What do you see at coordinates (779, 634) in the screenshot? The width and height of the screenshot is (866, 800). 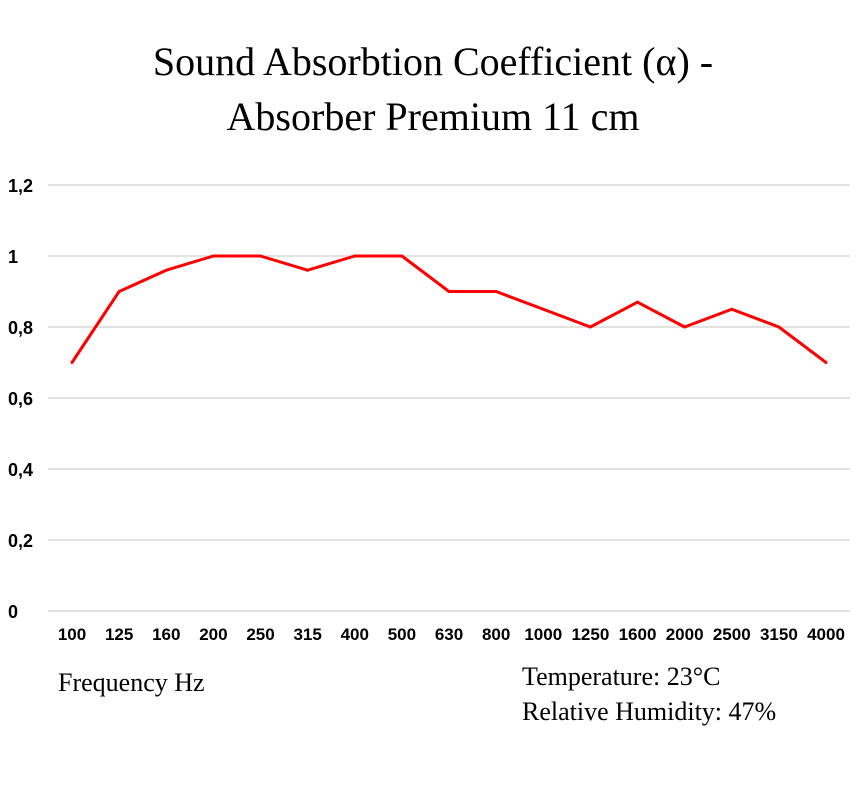 I see `x-tick-label: 3150` at bounding box center [779, 634].